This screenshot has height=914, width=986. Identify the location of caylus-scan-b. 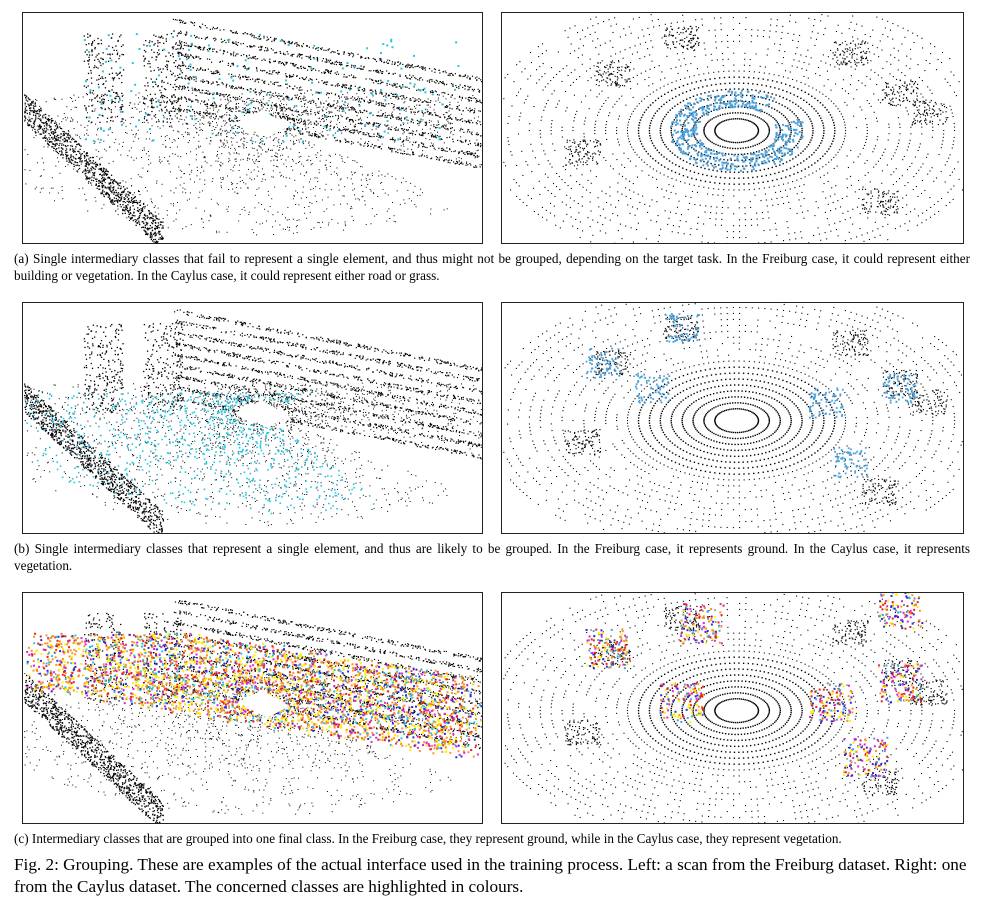
(733, 418).